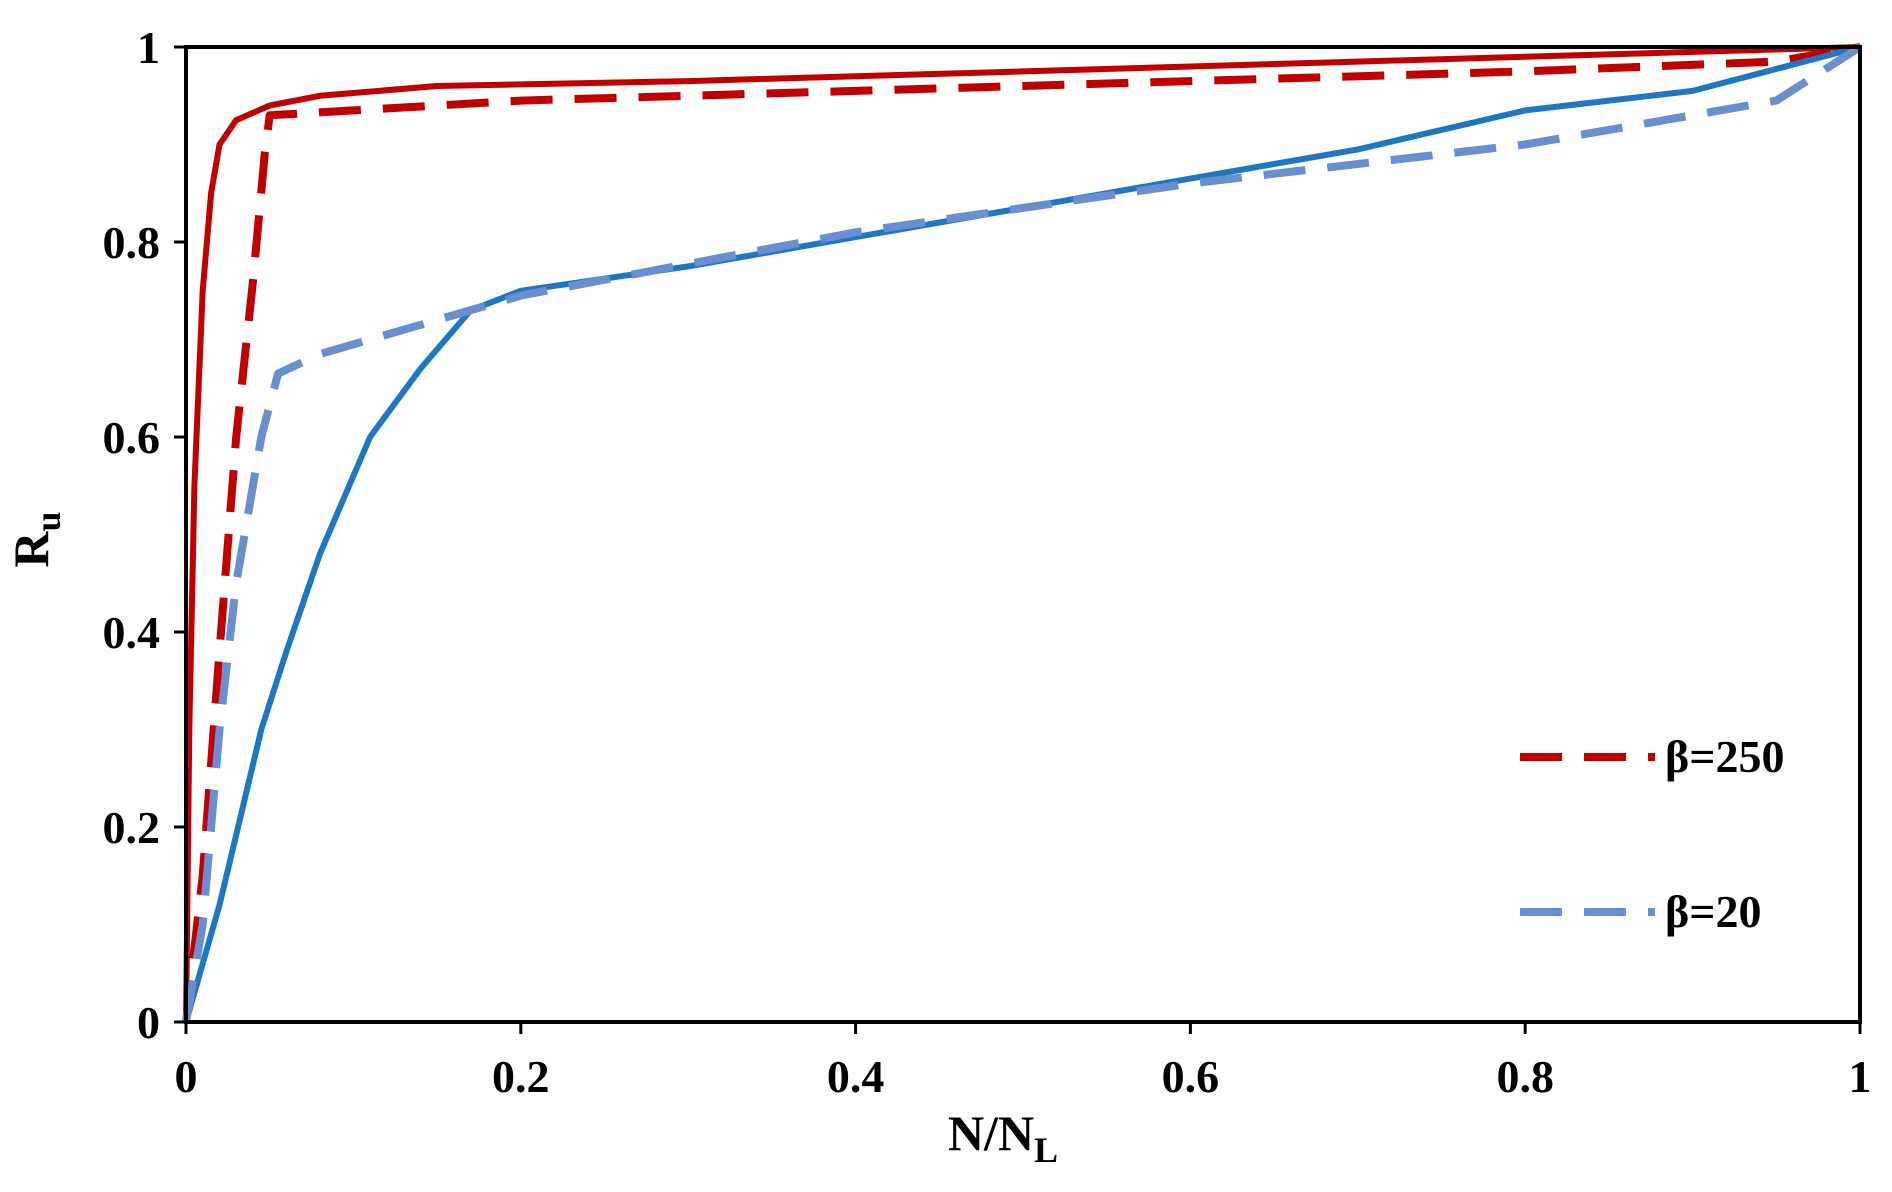 This screenshot has width=1892, height=1192. I want to click on y-axis-title-sub: u, so click(48, 521).